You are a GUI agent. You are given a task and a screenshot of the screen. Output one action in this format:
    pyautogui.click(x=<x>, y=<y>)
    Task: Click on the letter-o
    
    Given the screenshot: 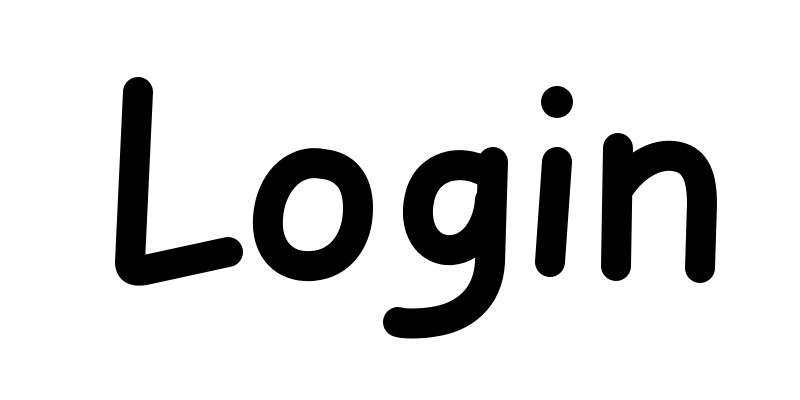 What is the action you would take?
    pyautogui.click(x=312, y=215)
    